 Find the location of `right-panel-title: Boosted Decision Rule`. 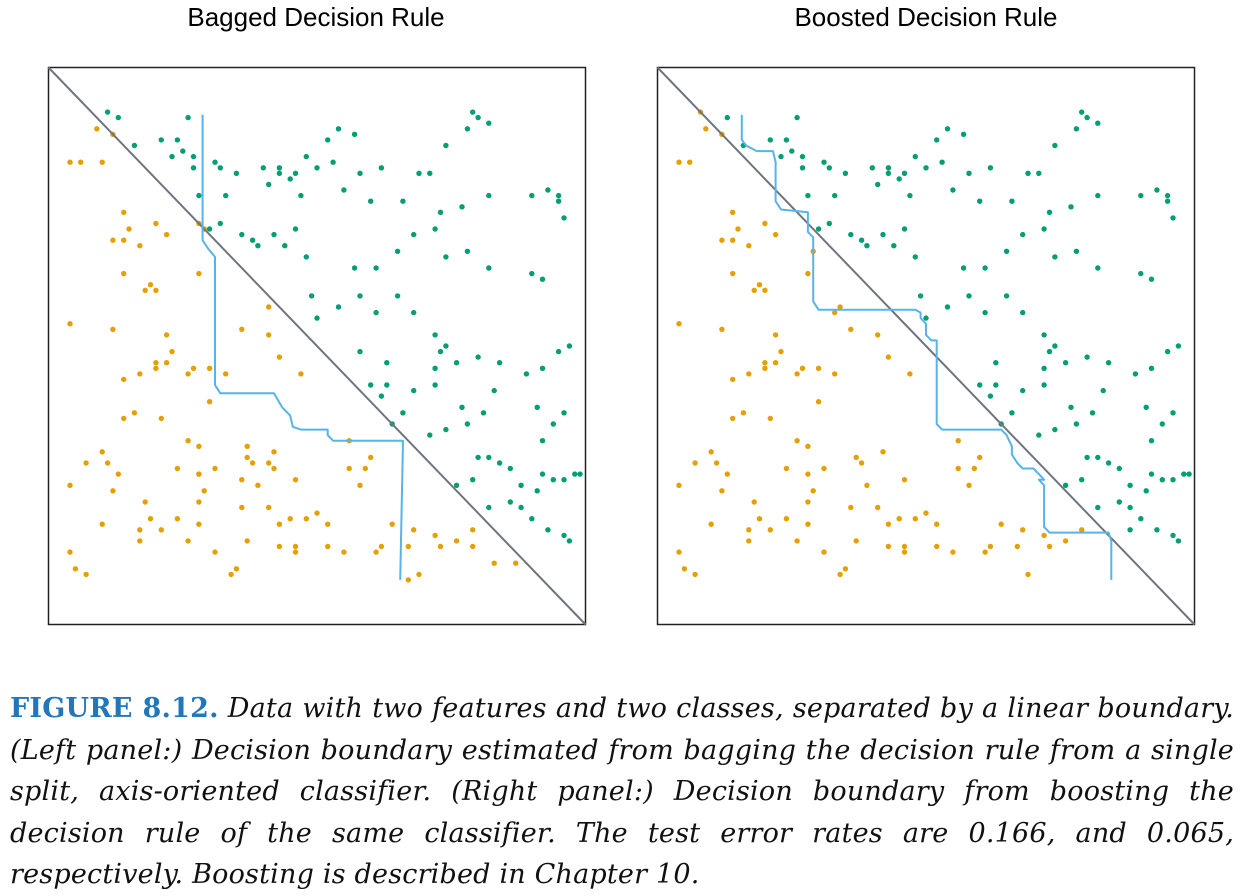

right-panel-title: Boosted Decision Rule is located at coordinates (926, 17).